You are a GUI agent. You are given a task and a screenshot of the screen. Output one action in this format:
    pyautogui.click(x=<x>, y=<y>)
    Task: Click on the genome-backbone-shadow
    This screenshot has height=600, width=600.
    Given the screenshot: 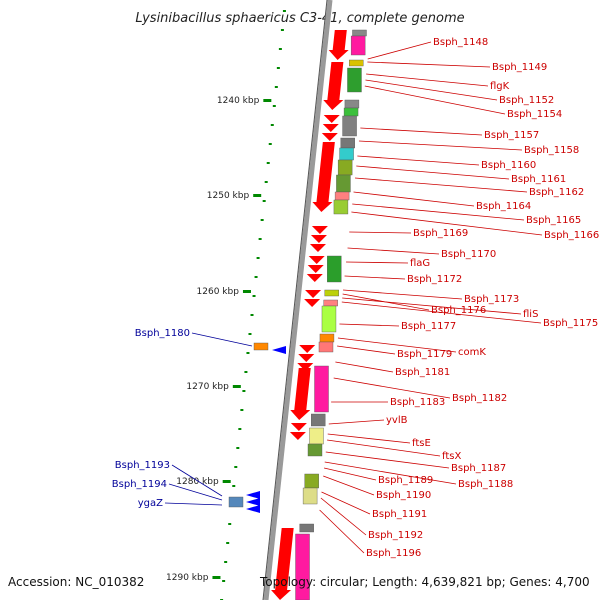 What is the action you would take?
    pyautogui.click(x=295, y=300)
    